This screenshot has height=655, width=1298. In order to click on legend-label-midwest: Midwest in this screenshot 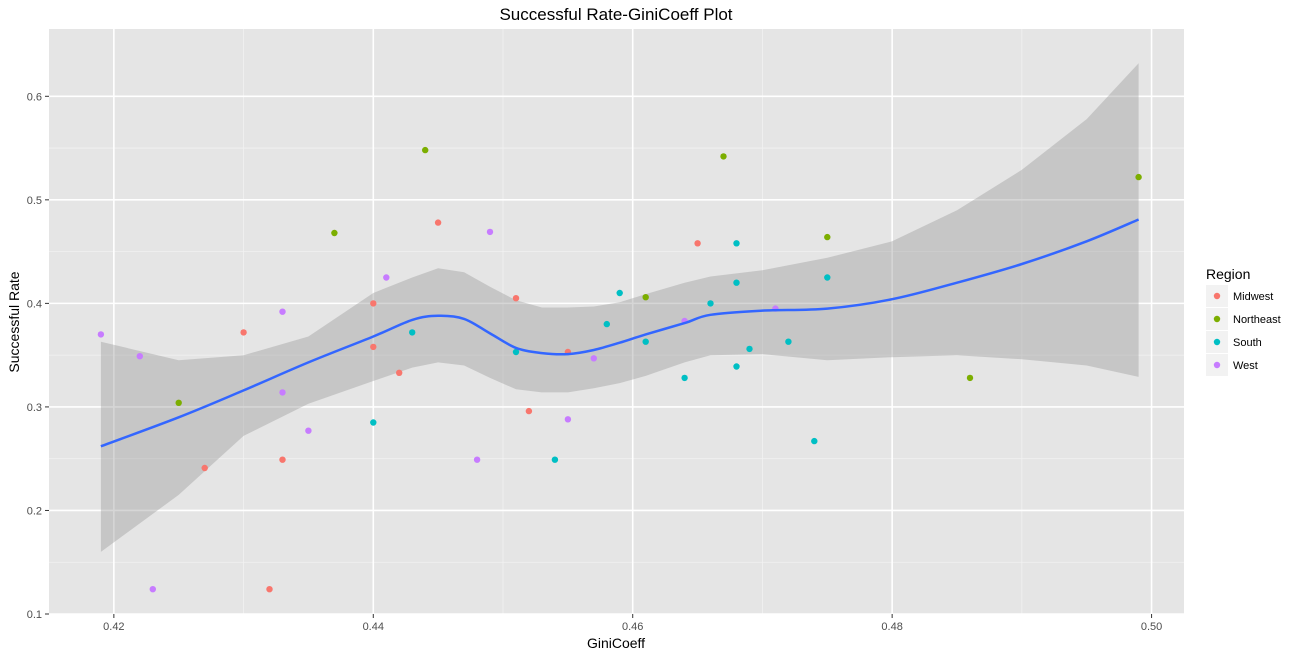, I will do `click(1253, 297)`.